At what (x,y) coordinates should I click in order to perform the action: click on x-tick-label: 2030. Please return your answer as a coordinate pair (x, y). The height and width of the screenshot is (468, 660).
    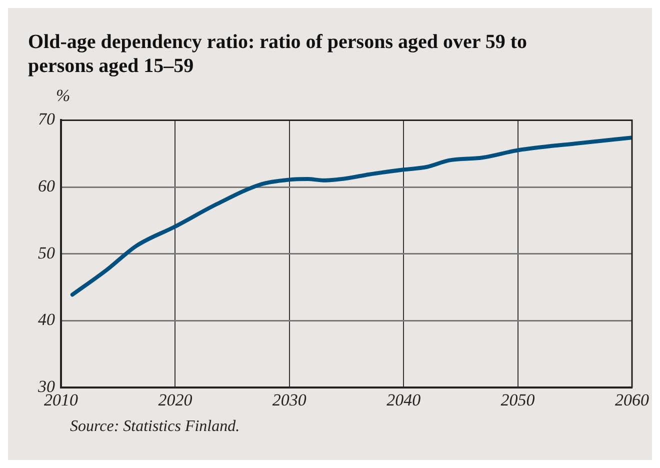
    Looking at the image, I should click on (289, 400).